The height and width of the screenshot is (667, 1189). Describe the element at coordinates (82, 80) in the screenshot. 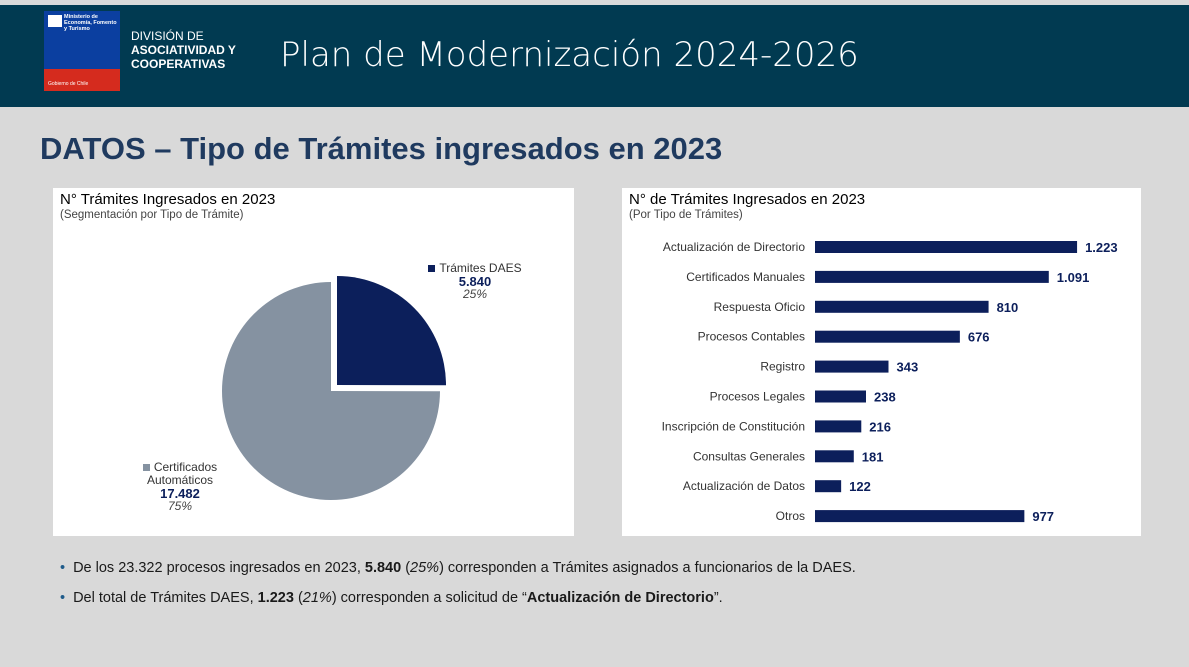

I see `logo-stripe` at that location.